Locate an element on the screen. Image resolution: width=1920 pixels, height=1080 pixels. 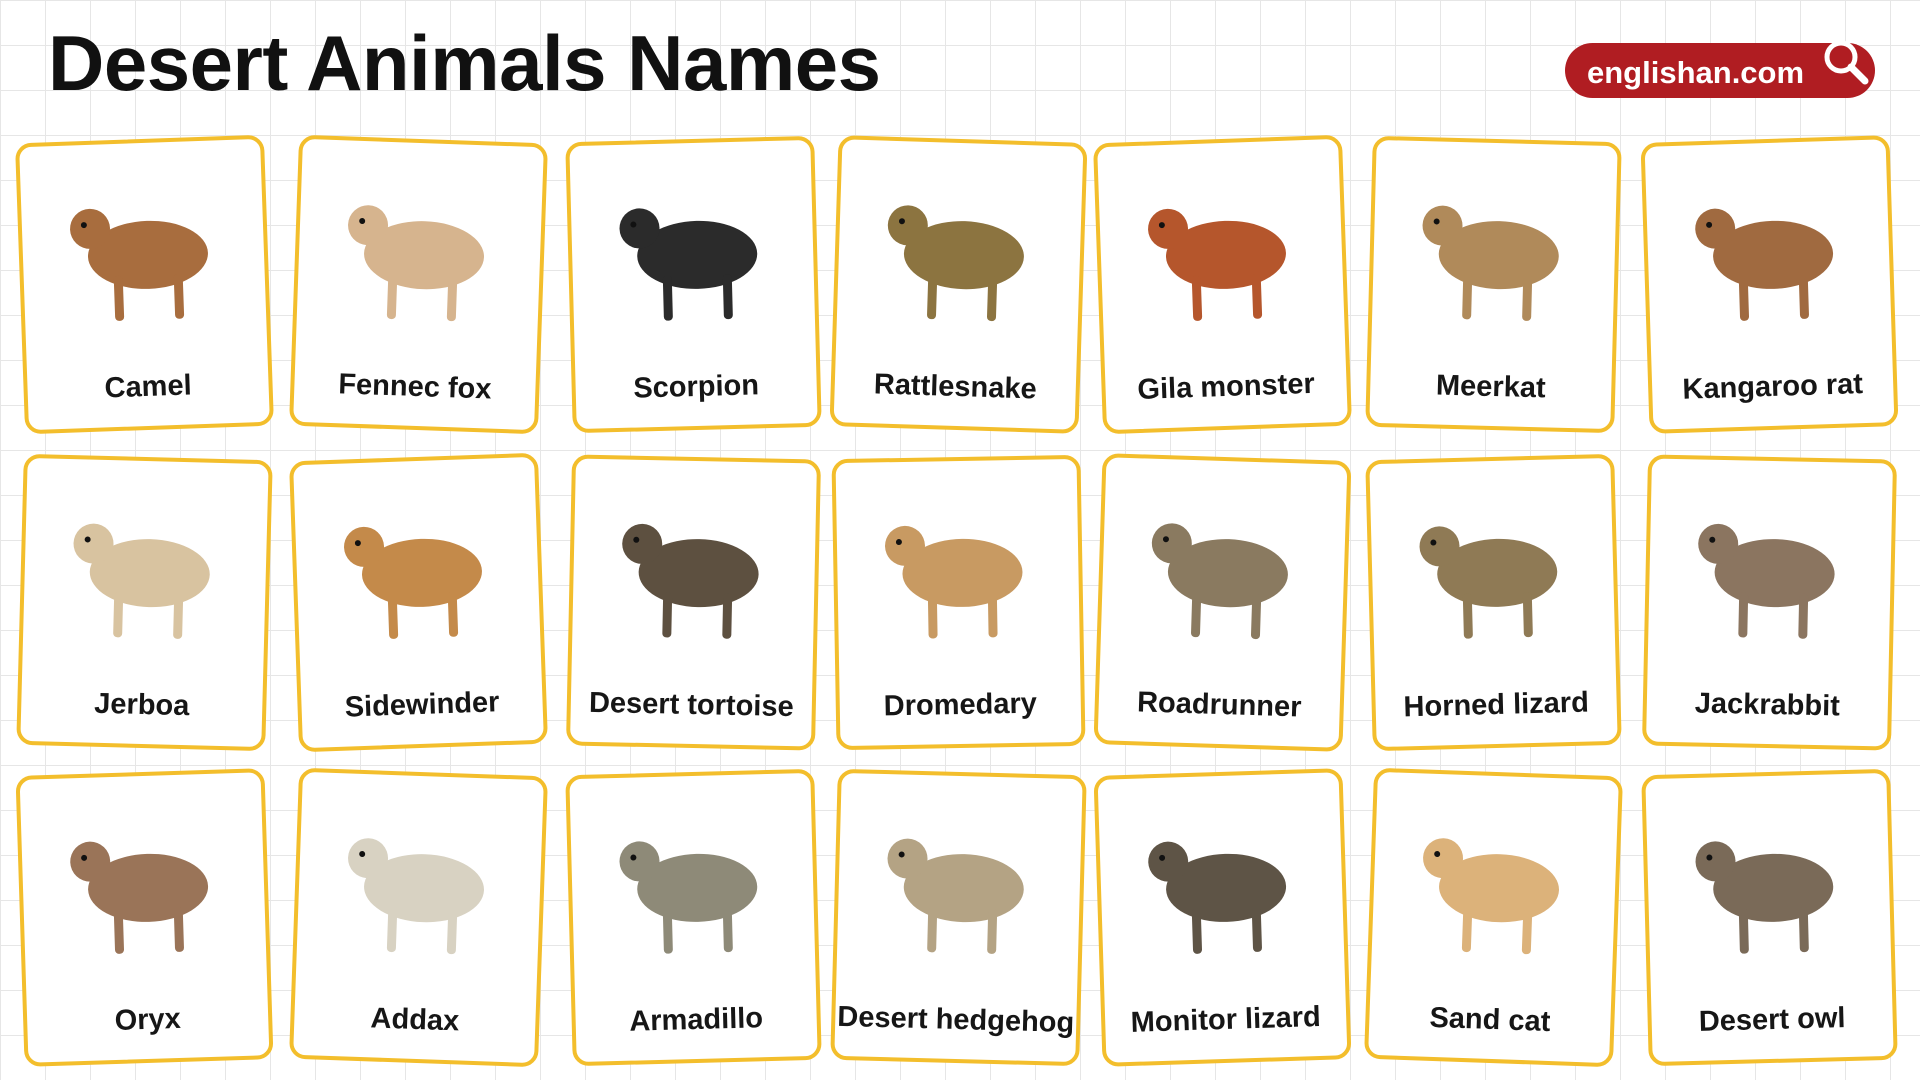
animal-card: Armadillo is located at coordinates (693, 917).